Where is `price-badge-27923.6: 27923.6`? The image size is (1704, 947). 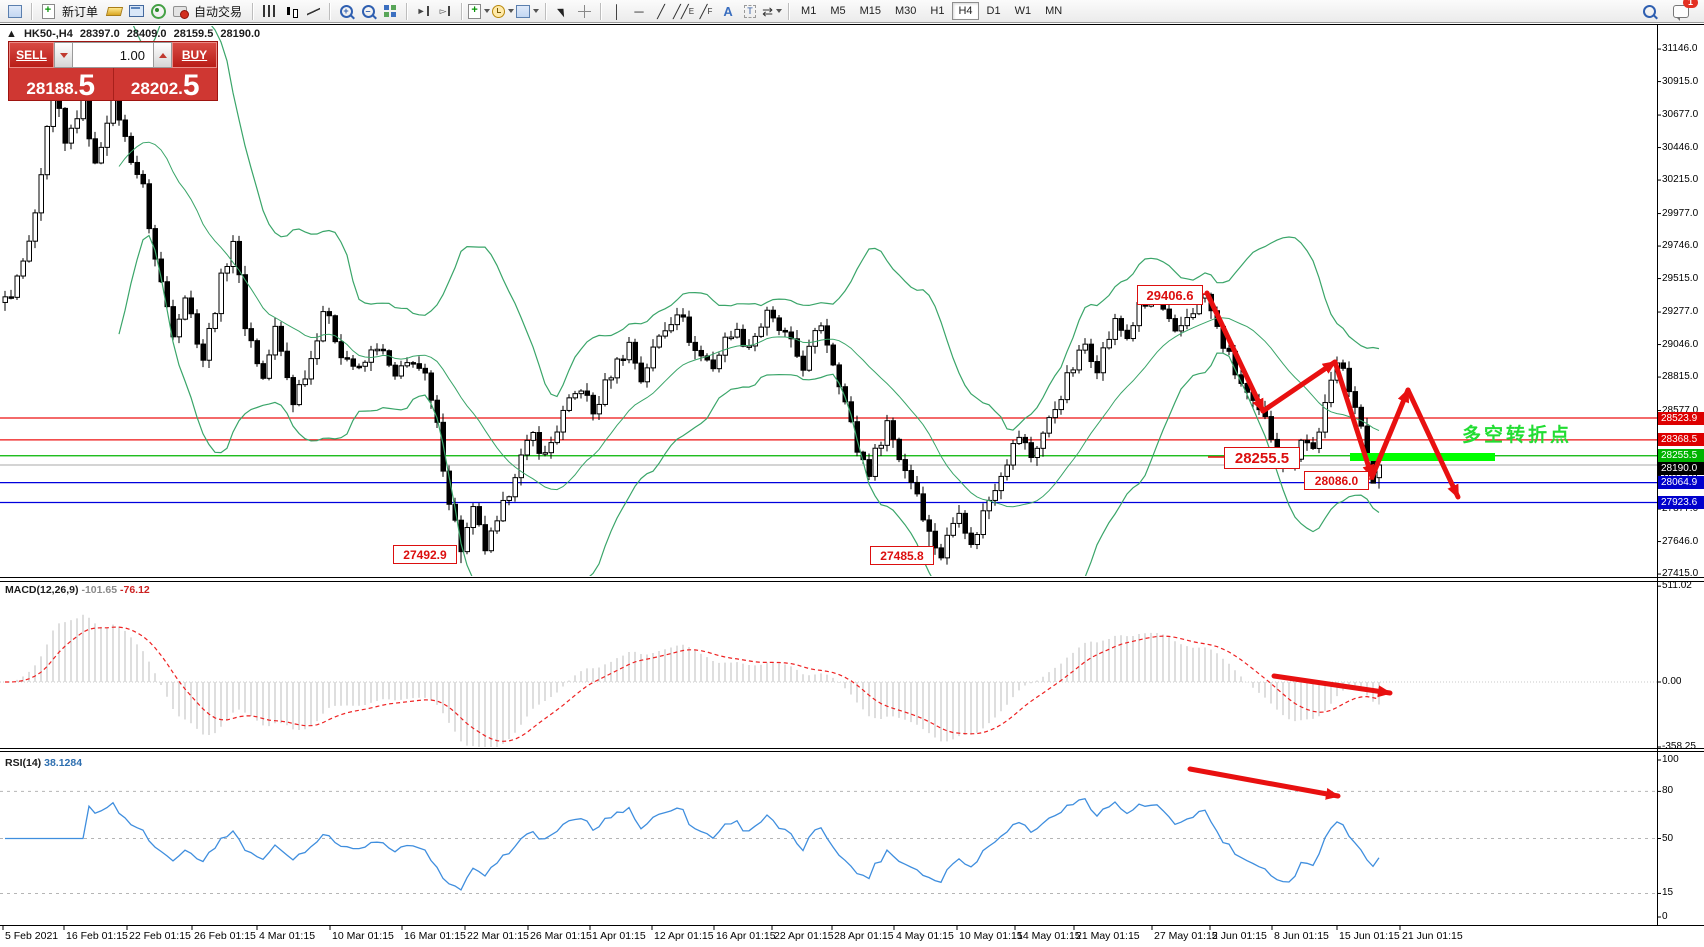
price-badge-27923.6: 27923.6 is located at coordinates (1681, 502).